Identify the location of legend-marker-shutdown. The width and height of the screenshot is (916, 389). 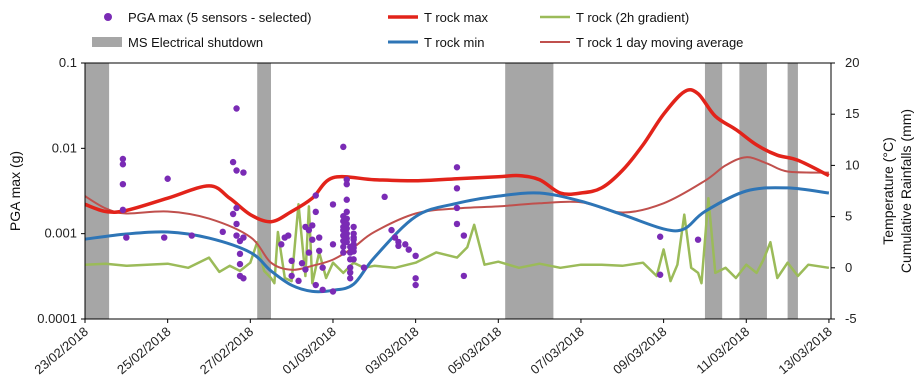
(107, 42).